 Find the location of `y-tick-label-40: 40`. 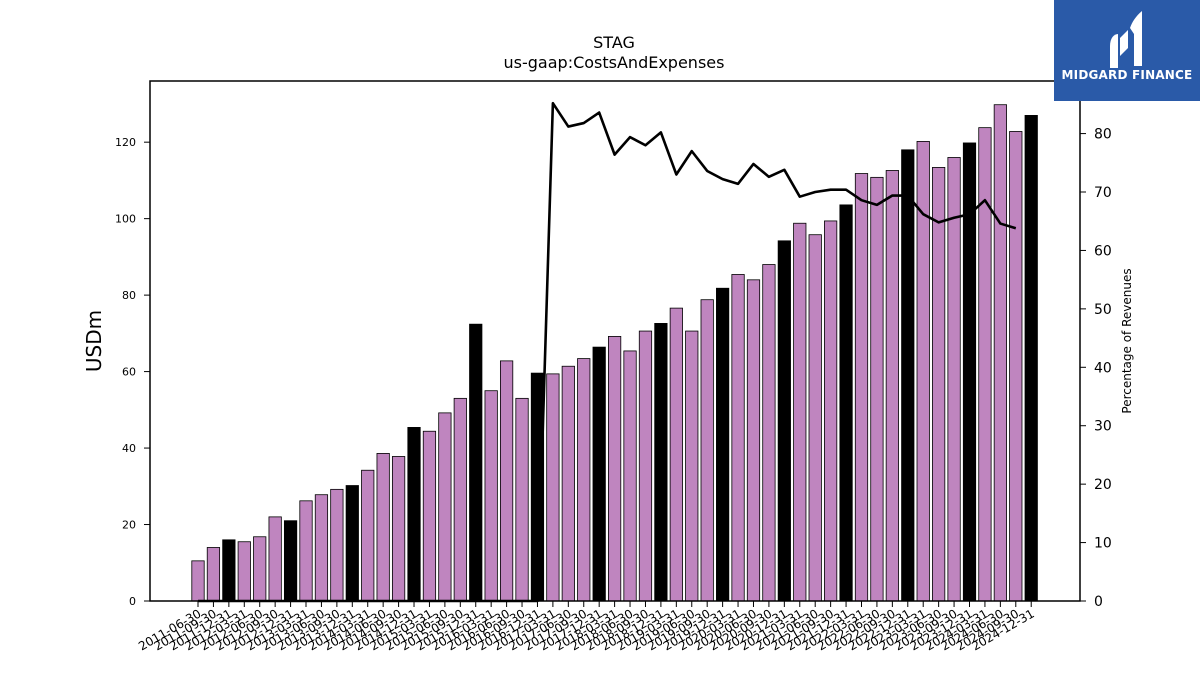

y-tick-label-40: 40 is located at coordinates (129, 448).